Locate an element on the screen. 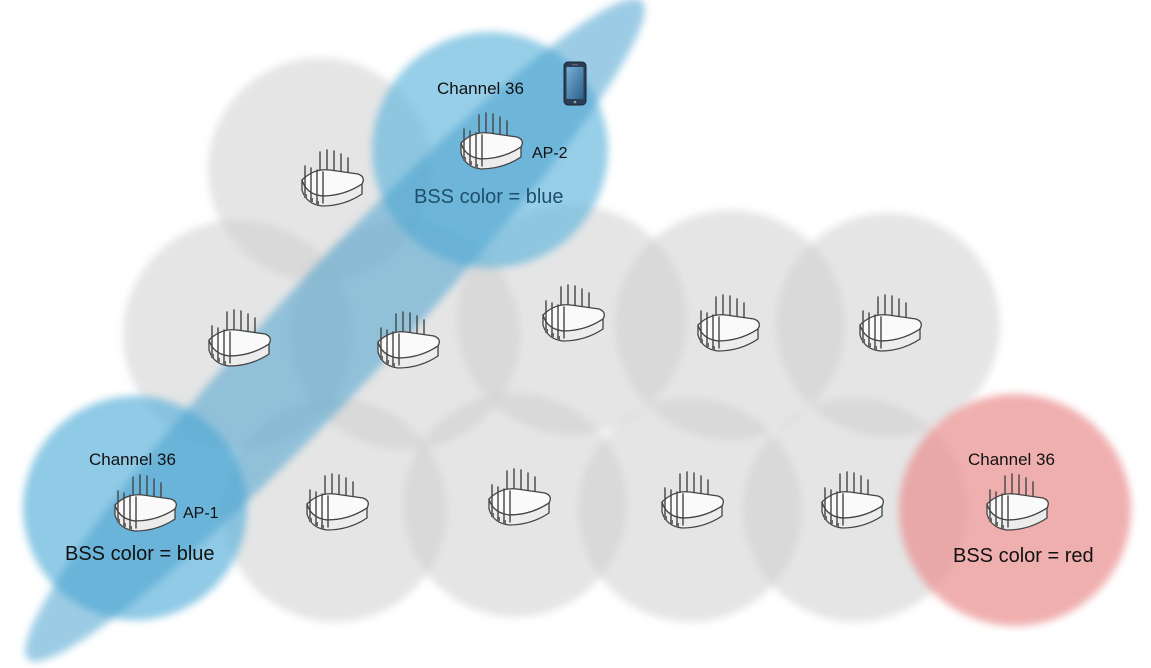 The height and width of the screenshot is (668, 1151). ap2-bss-color-label: BSS color = blue is located at coordinates (489, 197).